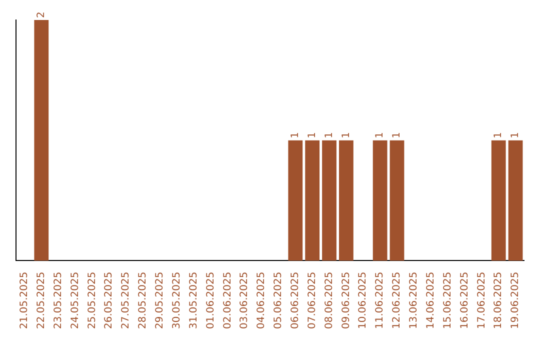 The height and width of the screenshot is (340, 540). I want to click on x-tick-label: 15.06.2025, so click(448, 301).